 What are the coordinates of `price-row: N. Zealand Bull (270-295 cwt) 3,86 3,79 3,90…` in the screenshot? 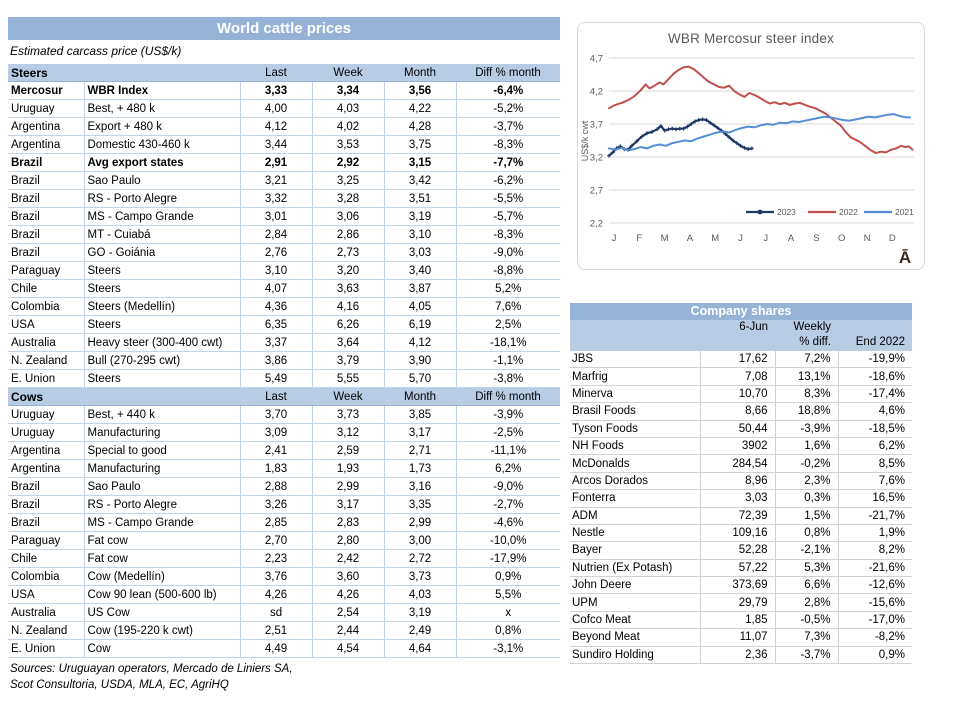 It's located at (284, 360).